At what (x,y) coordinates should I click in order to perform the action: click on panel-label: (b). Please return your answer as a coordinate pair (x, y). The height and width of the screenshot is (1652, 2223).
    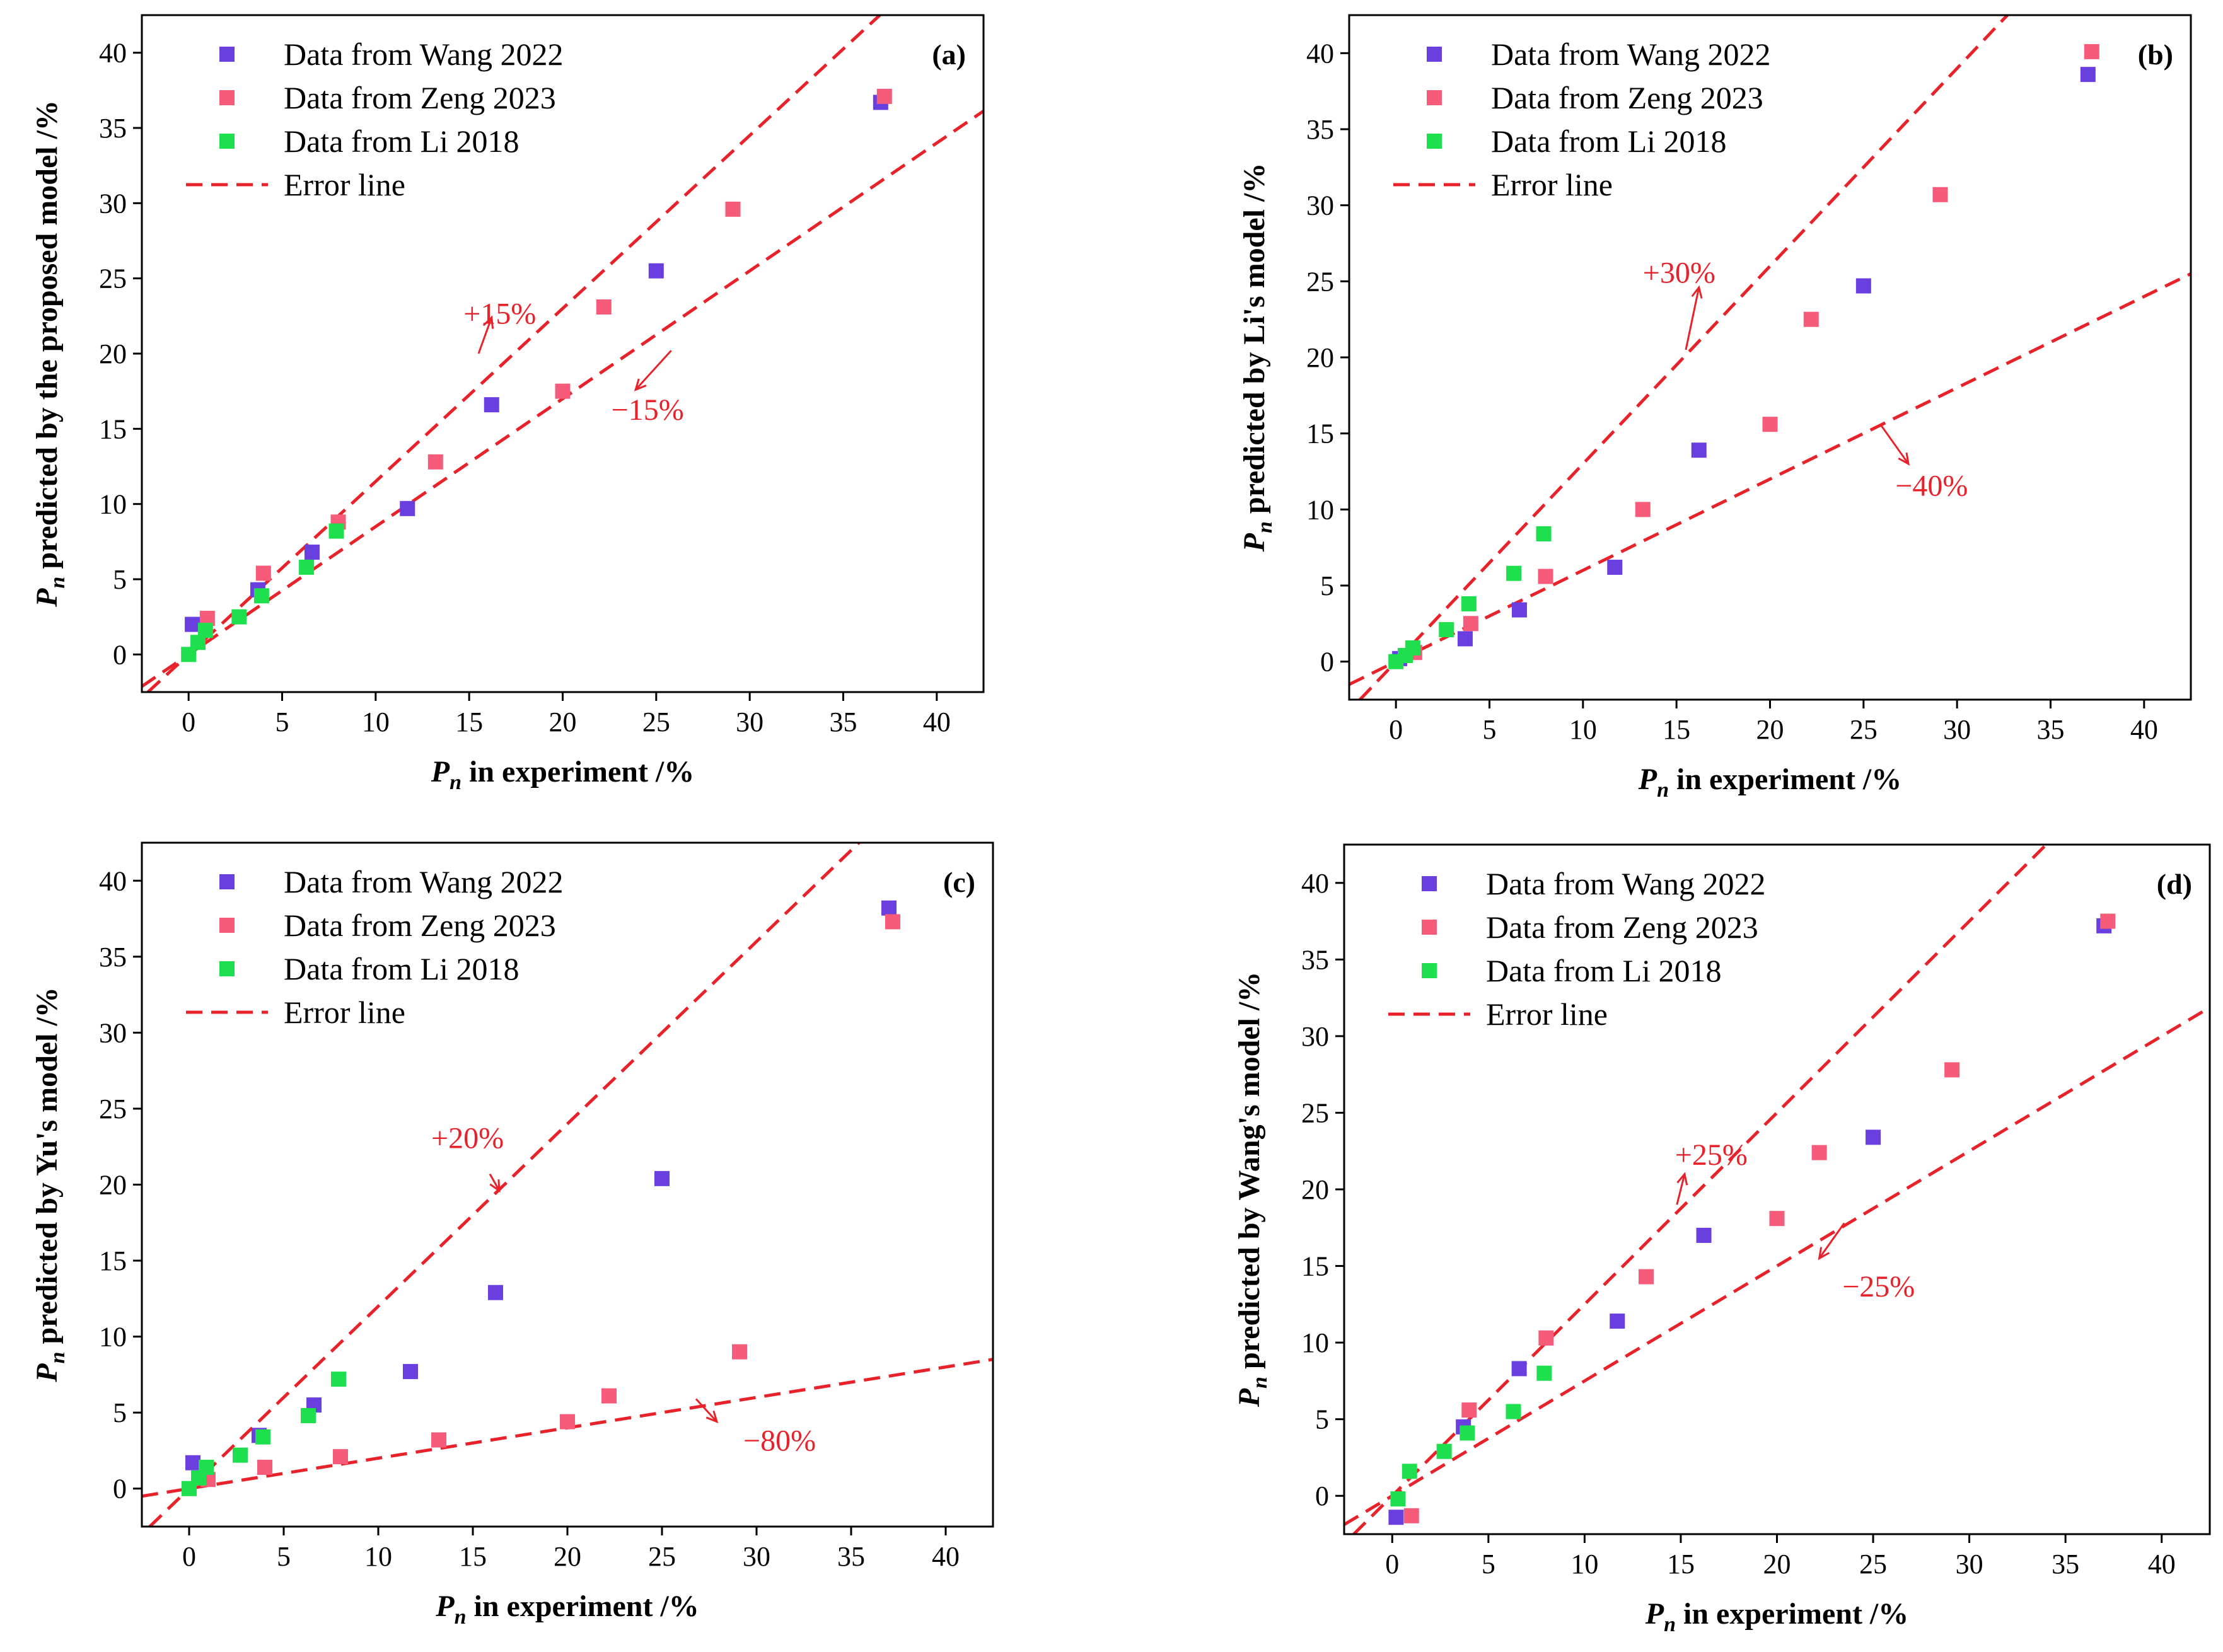
    Looking at the image, I should click on (2155, 54).